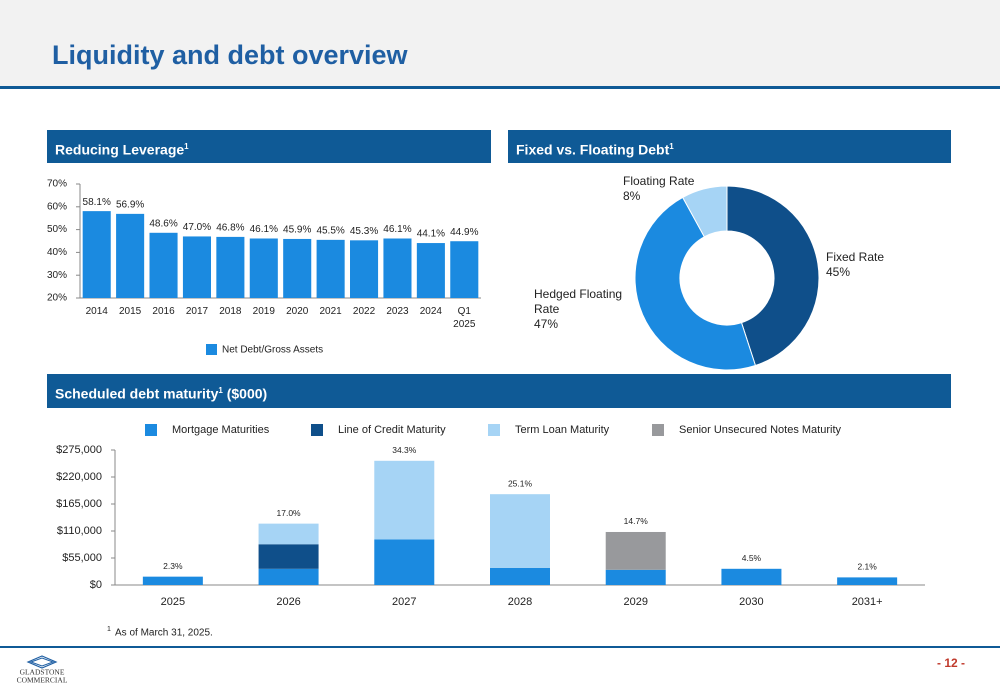 Image resolution: width=1000 pixels, height=685 pixels. Describe the element at coordinates (520, 602) in the screenshot. I see `x-tick-label: 2028` at that location.